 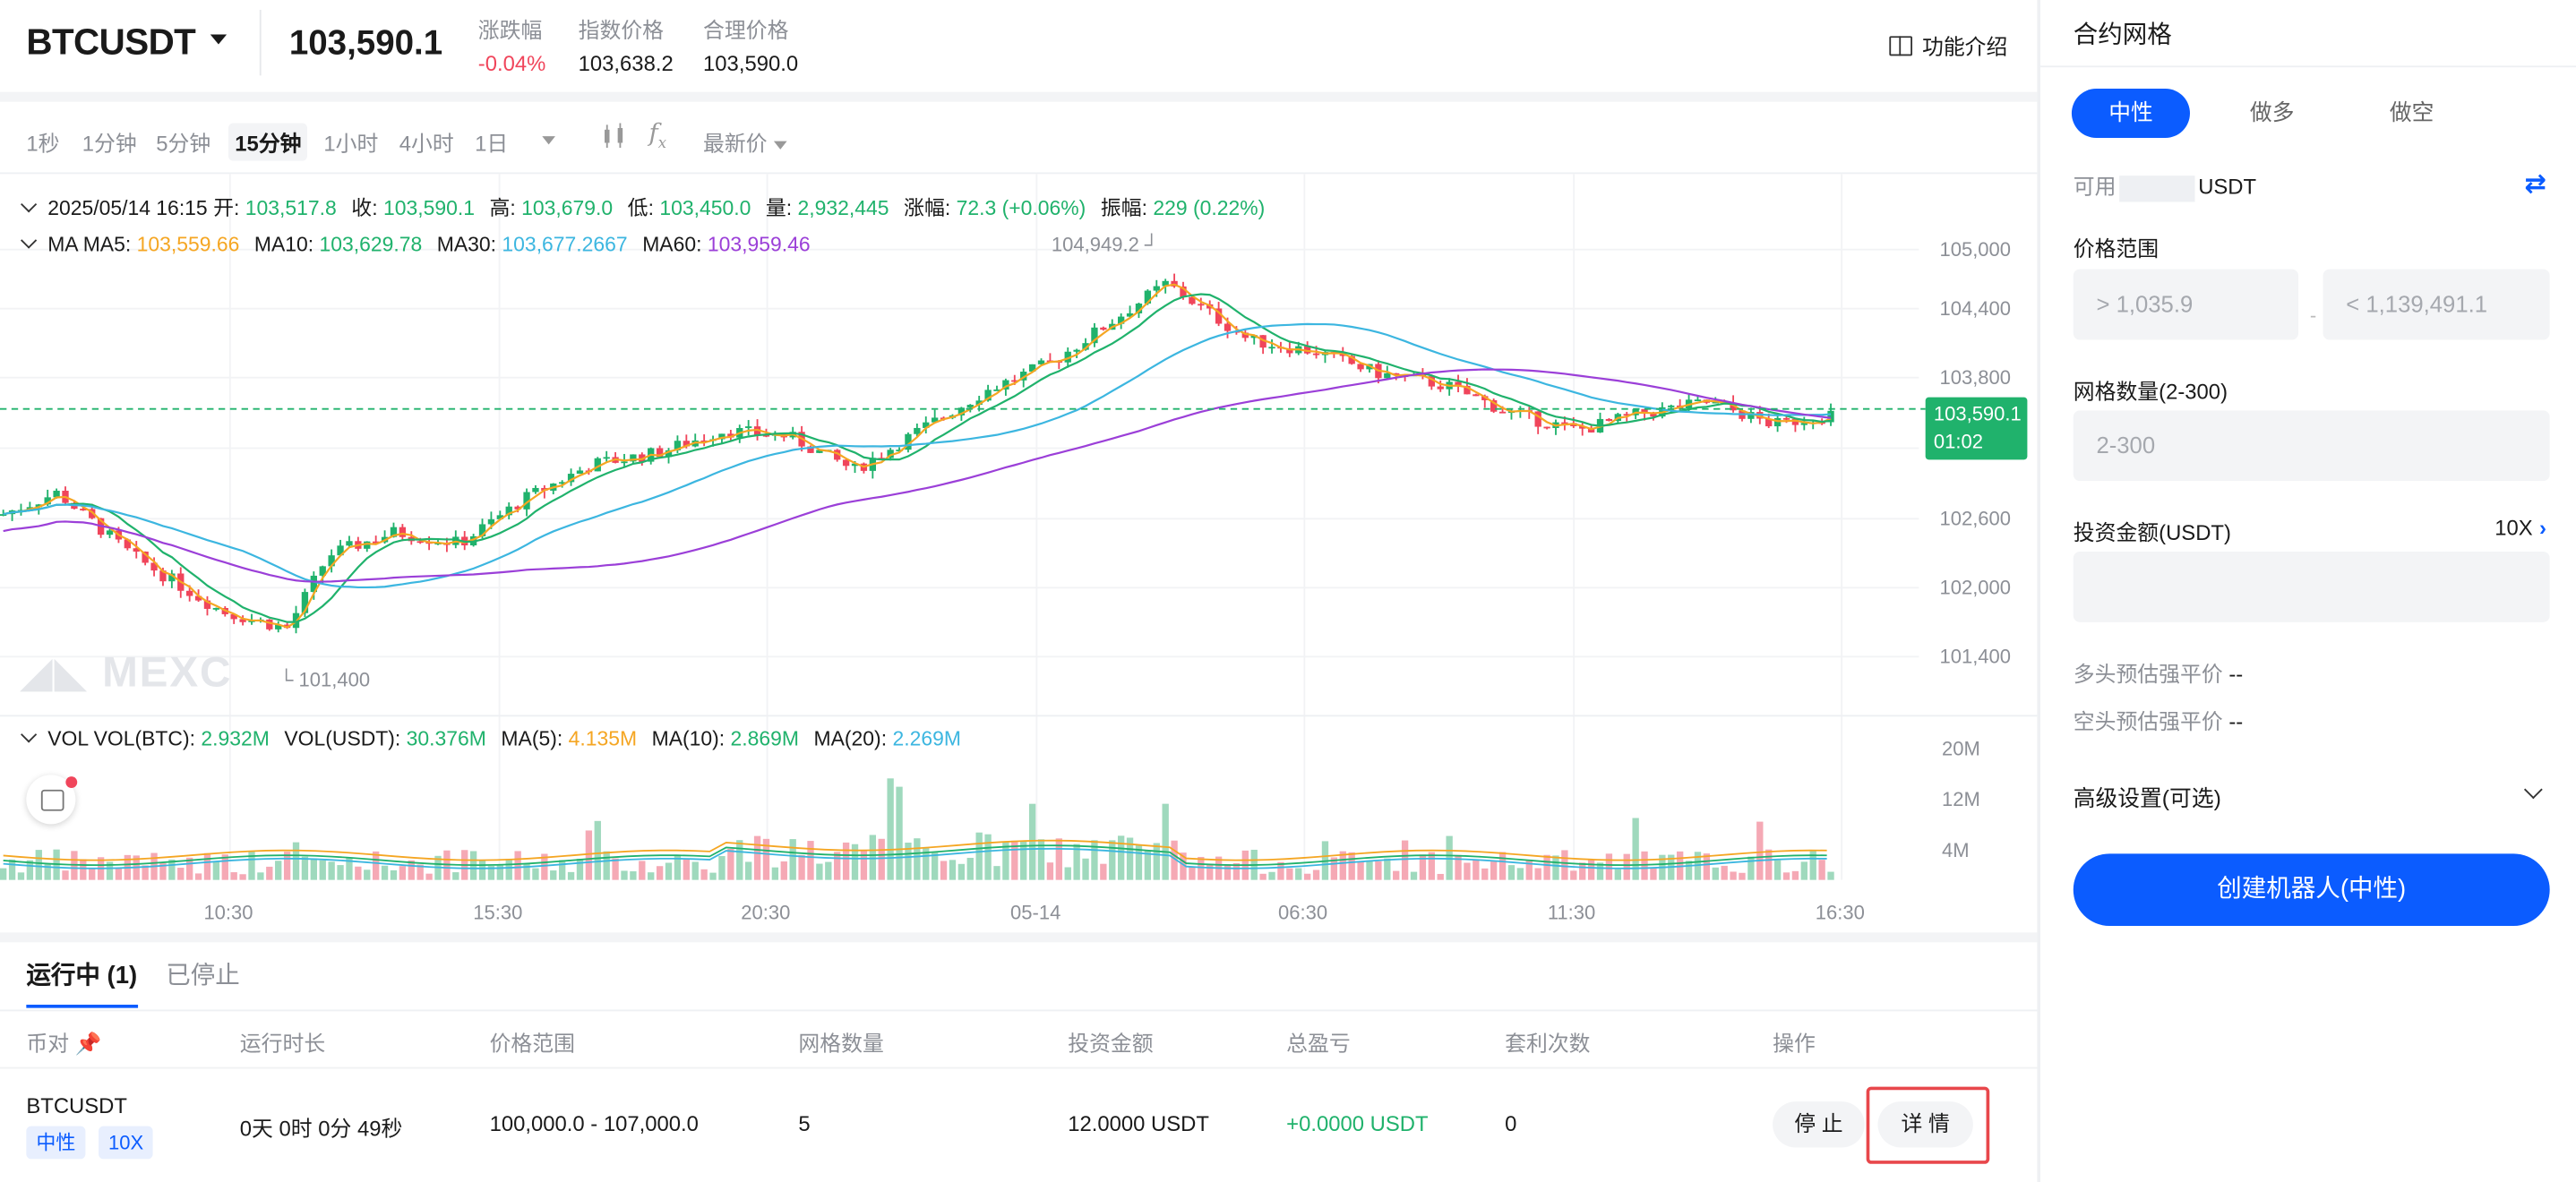 What do you see at coordinates (2411, 112) in the screenshot?
I see `mode-short-button: 做空` at bounding box center [2411, 112].